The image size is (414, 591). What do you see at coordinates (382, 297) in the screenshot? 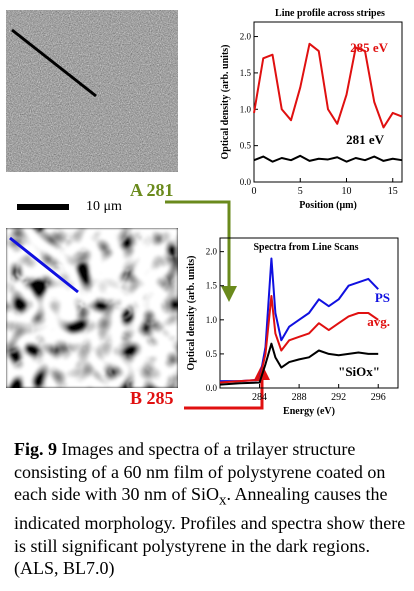
I see `series-label-0: PS` at bounding box center [382, 297].